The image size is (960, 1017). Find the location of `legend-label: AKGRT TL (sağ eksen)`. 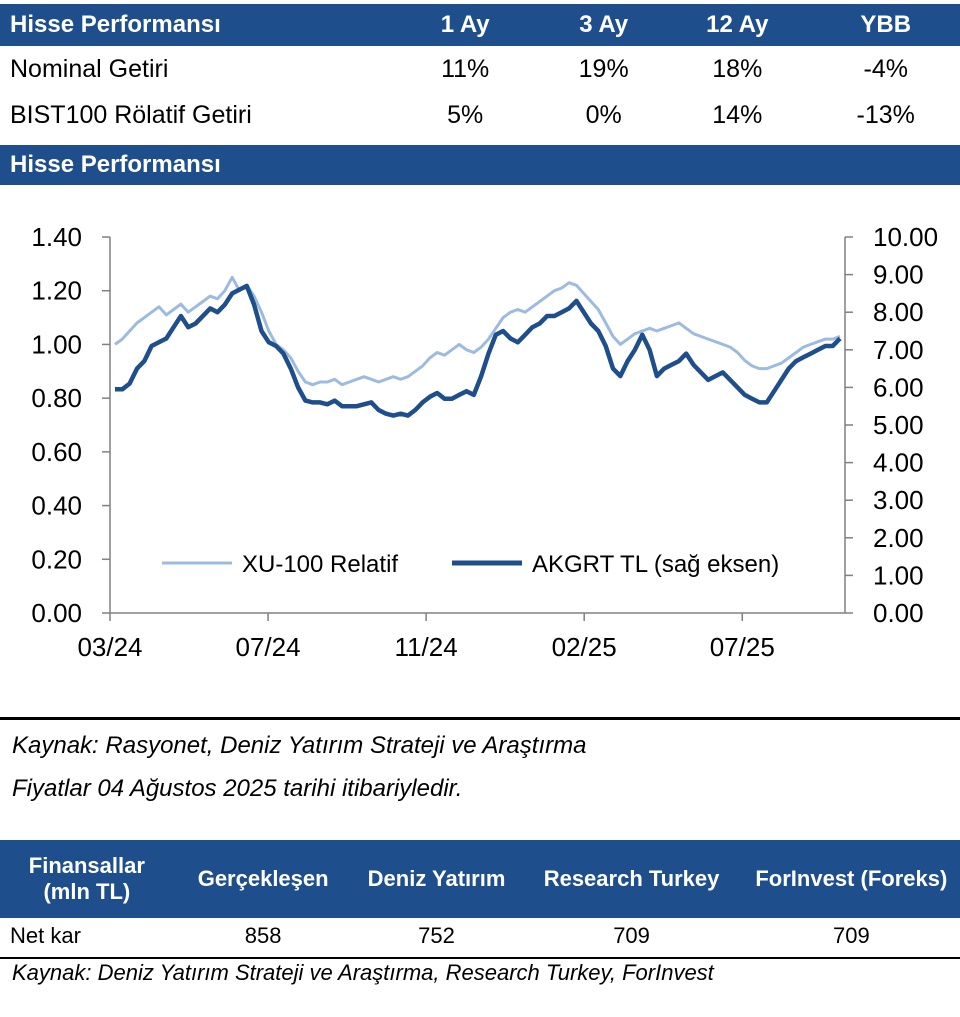

legend-label: AKGRT TL (sağ eksen) is located at coordinates (655, 564).